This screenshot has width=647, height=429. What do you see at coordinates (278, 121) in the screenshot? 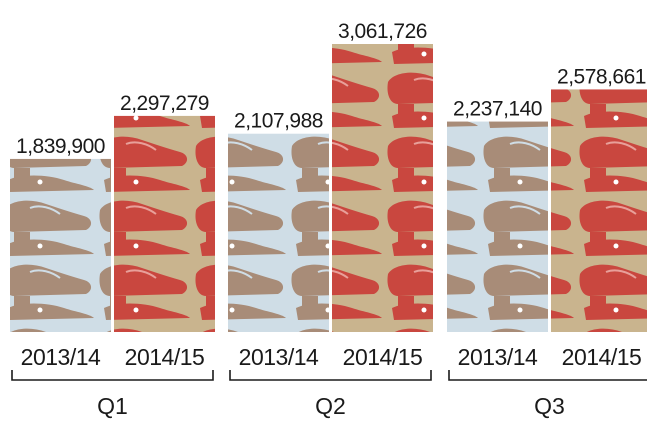
I see `value-label-q2-2013-14: 2,107,988` at bounding box center [278, 121].